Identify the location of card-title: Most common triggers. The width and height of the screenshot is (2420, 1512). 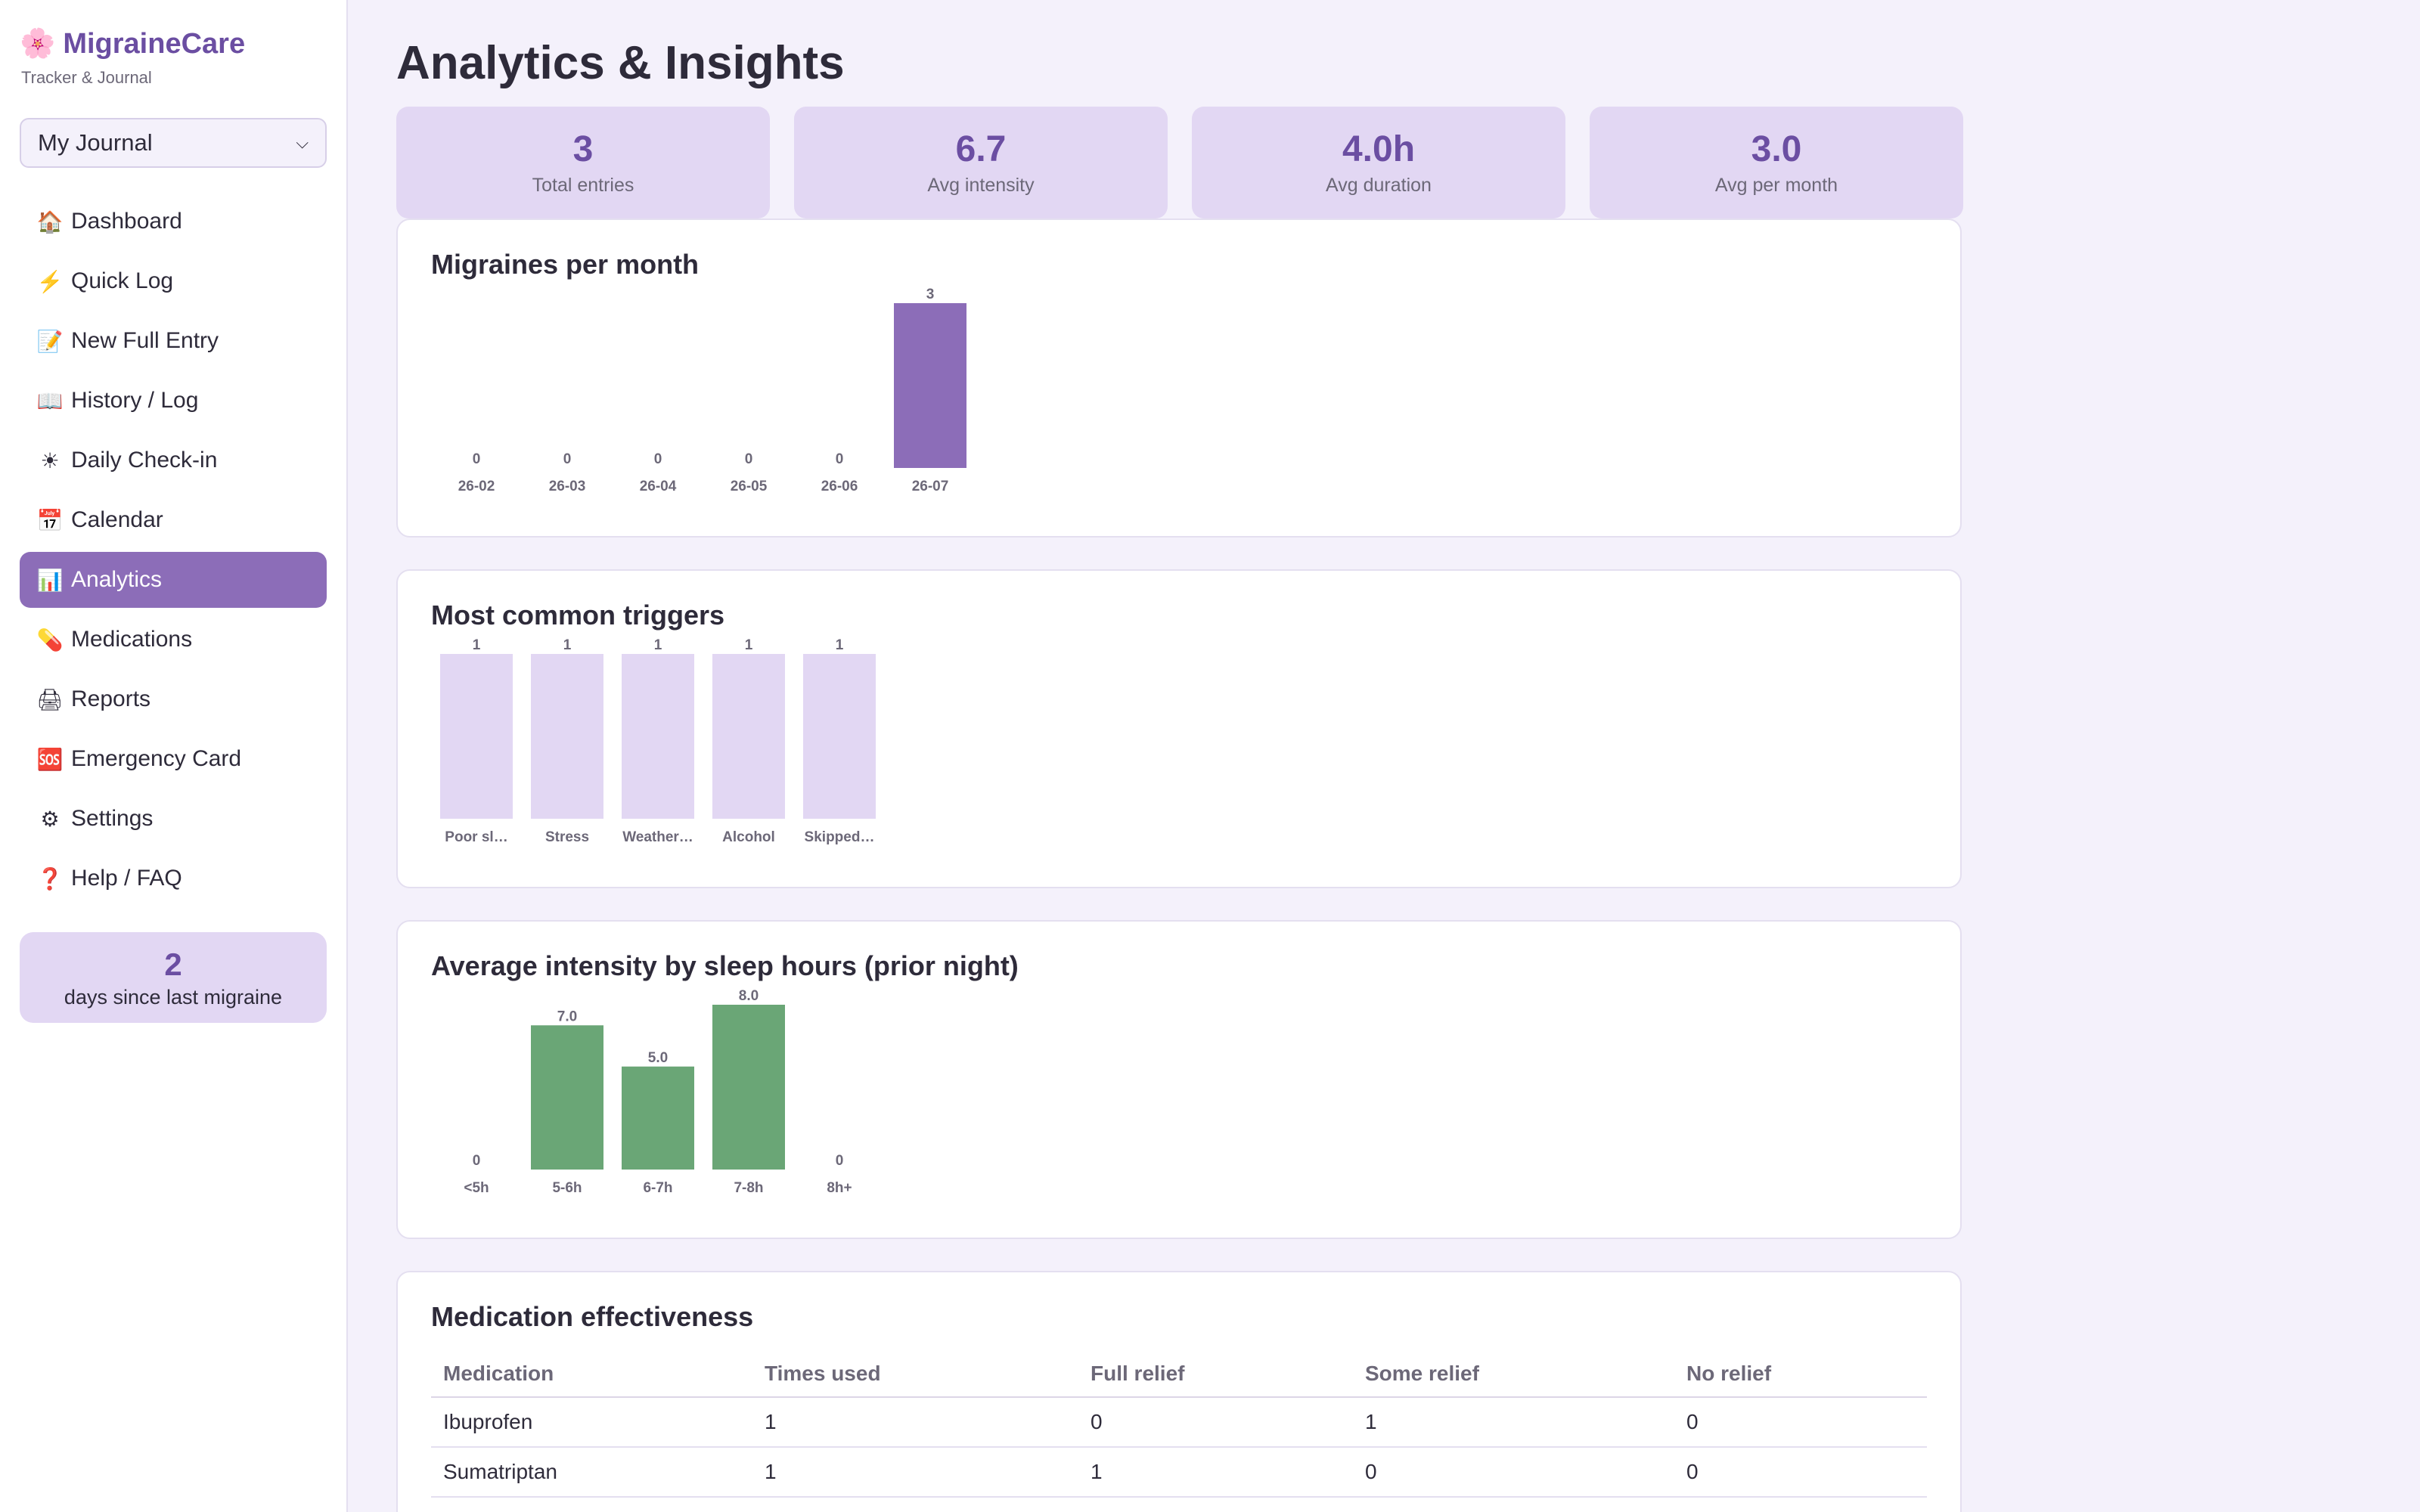
(578, 615).